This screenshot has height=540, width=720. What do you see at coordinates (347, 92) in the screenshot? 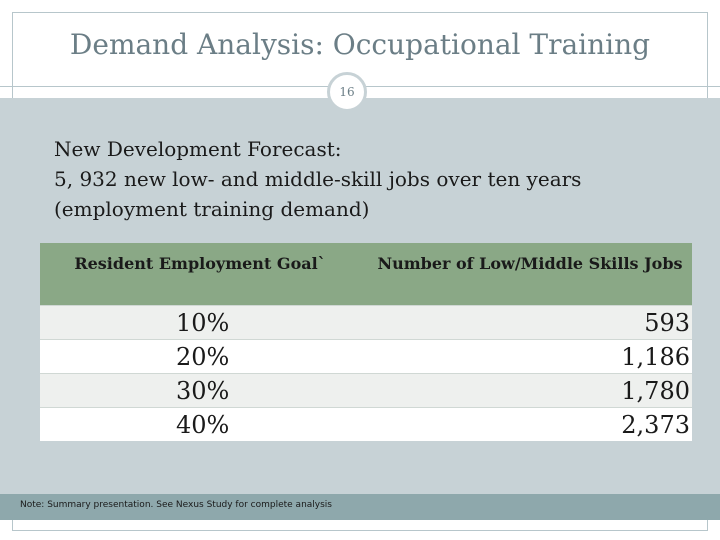
I see `slide-number-badge: 16` at bounding box center [347, 92].